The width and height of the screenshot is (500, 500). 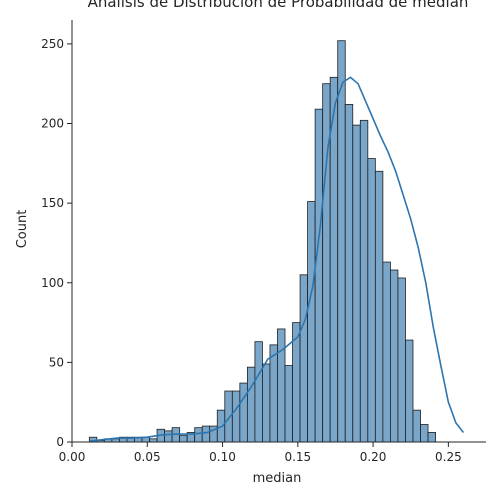 I want to click on x-axis-ticks: 0.00 0.05 0.10 0.15 0.20 0.25, so click(x=260, y=453).